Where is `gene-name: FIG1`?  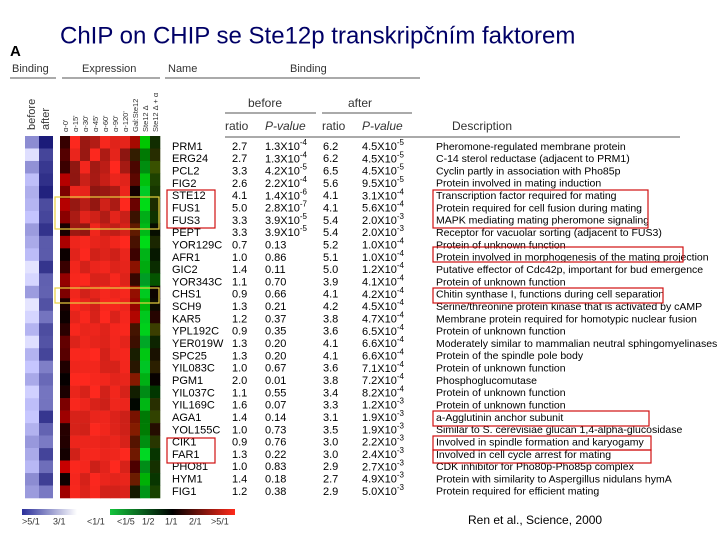
gene-name: FIG1 is located at coordinates (184, 492).